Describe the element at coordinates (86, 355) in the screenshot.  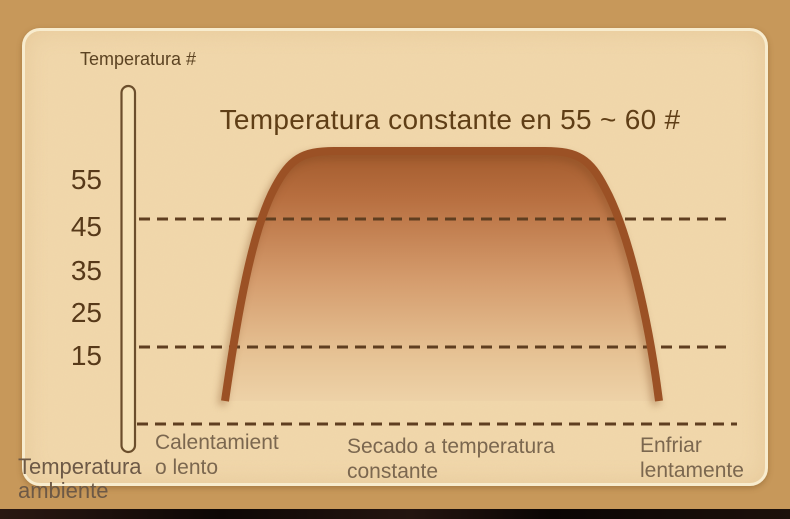
I see `y-tick-15: 15` at that location.